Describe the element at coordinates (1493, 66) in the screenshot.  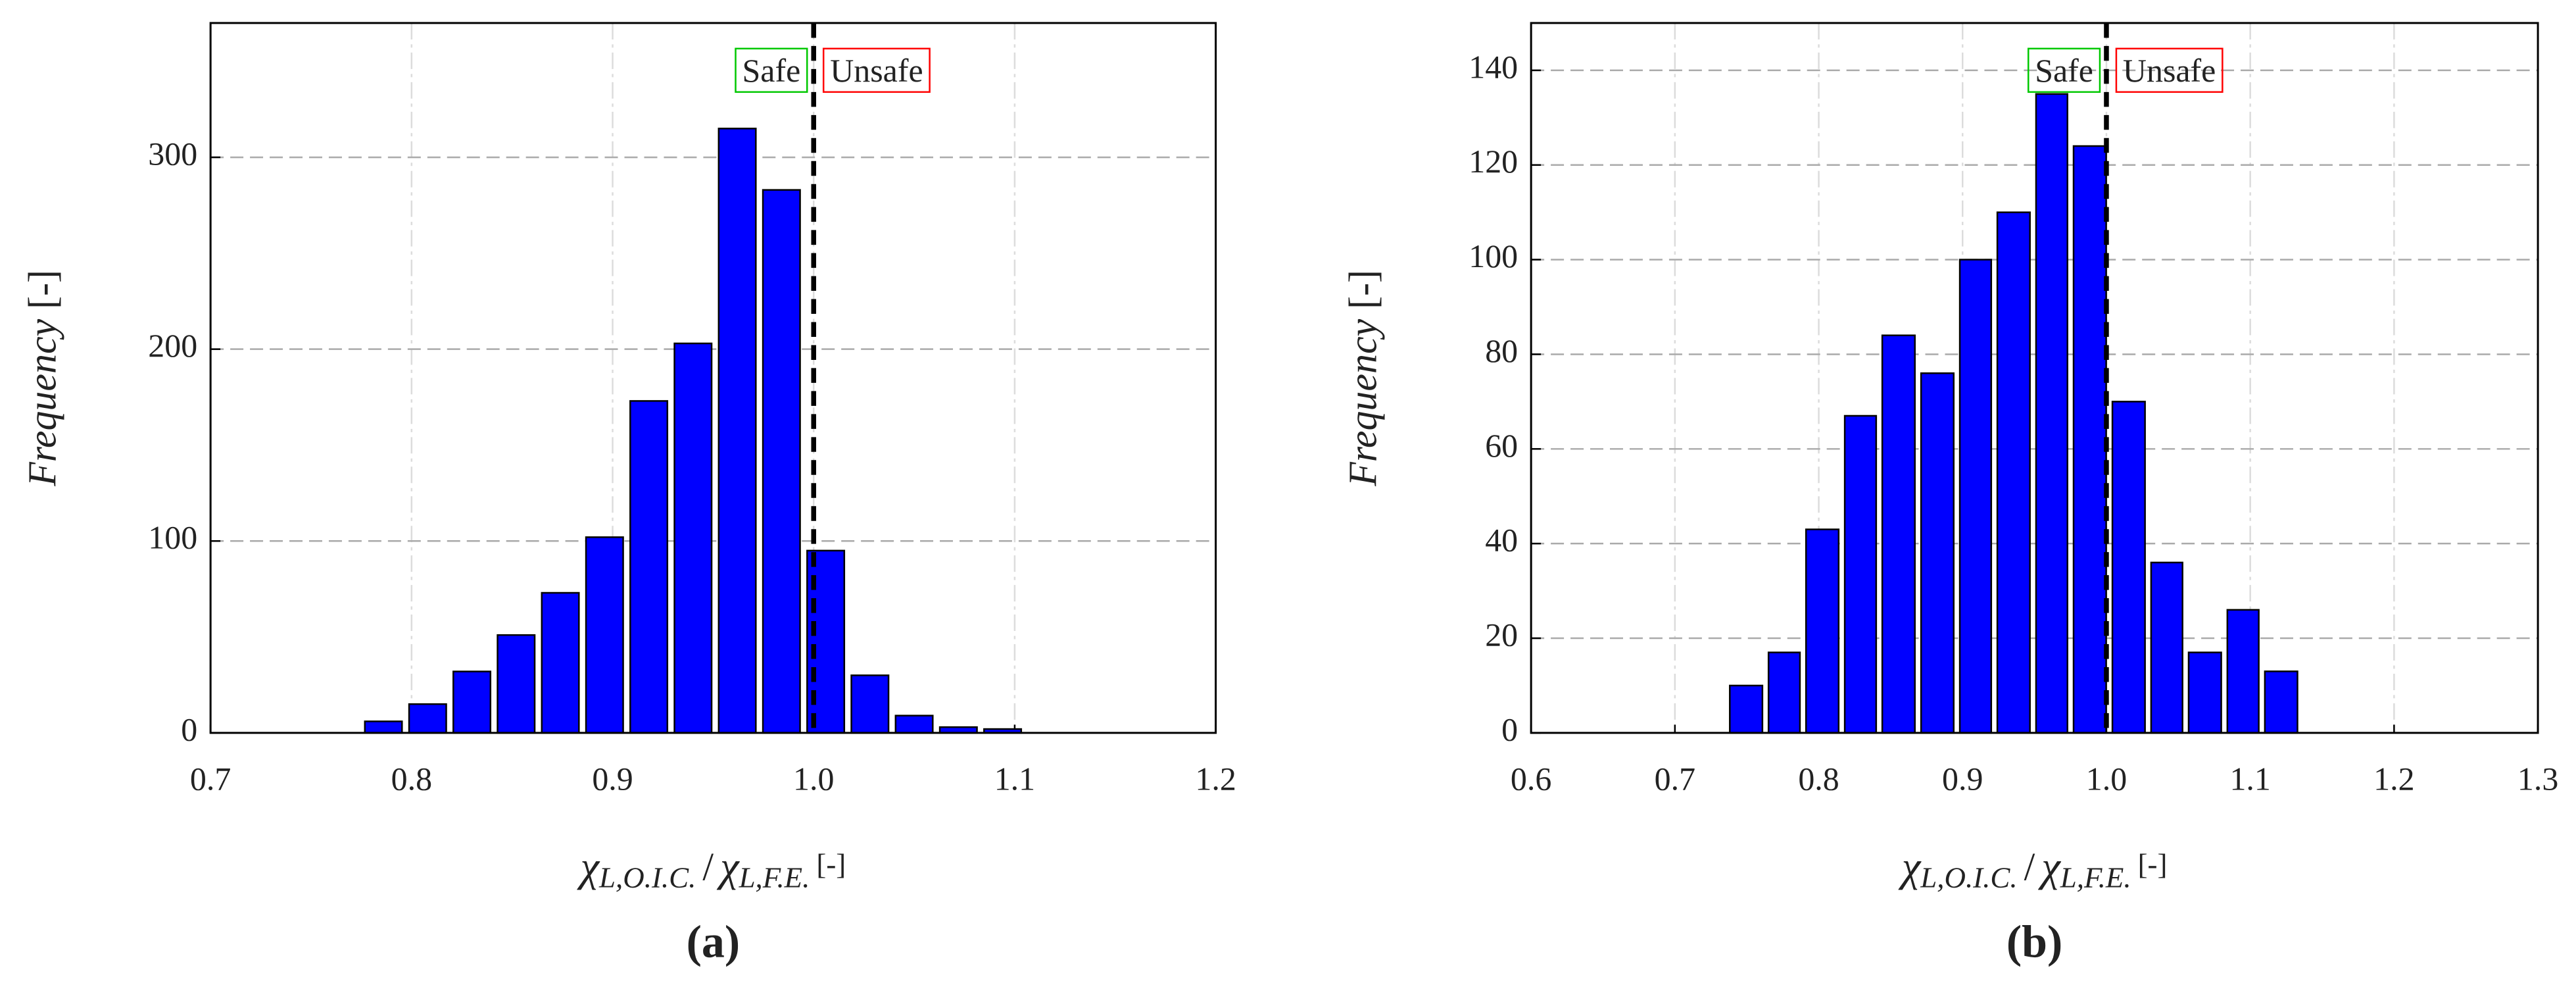
I see `y-tick-label: 140` at that location.